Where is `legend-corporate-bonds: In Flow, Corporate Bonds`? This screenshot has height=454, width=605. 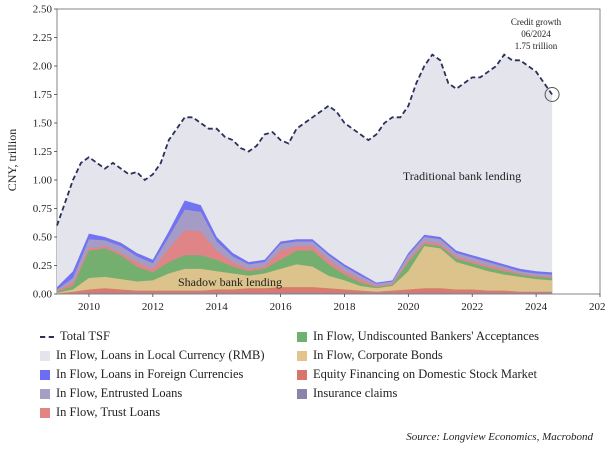
legend-corporate-bonds: In Flow, Corporate Bonds is located at coordinates (370, 355).